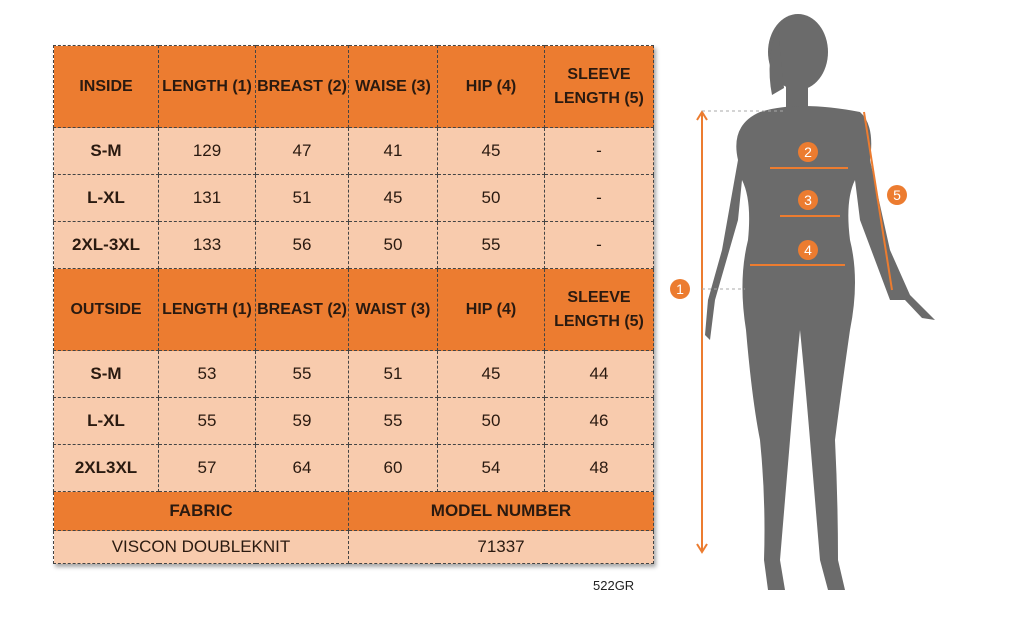  I want to click on marker-label: 3, so click(808, 200).